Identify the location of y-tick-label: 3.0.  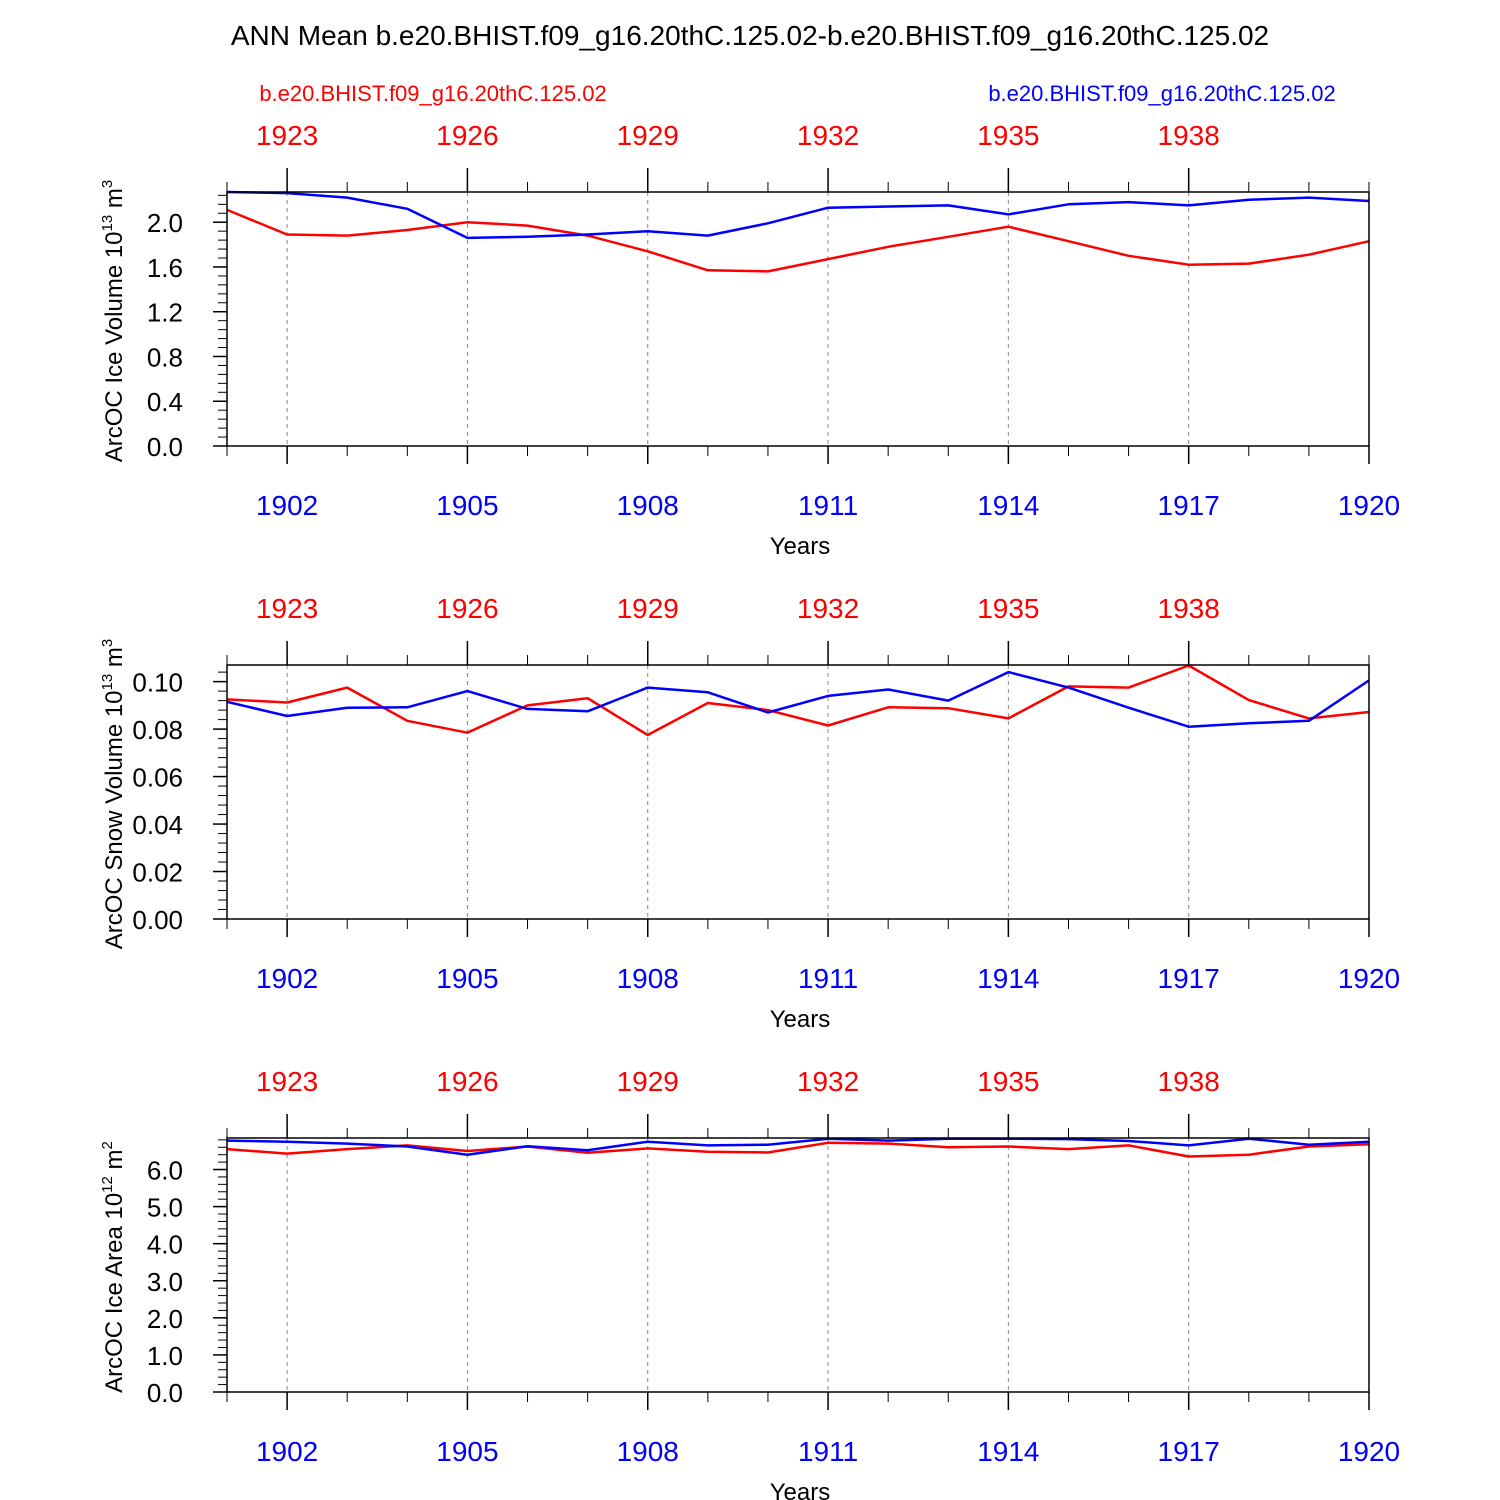
(165, 1282).